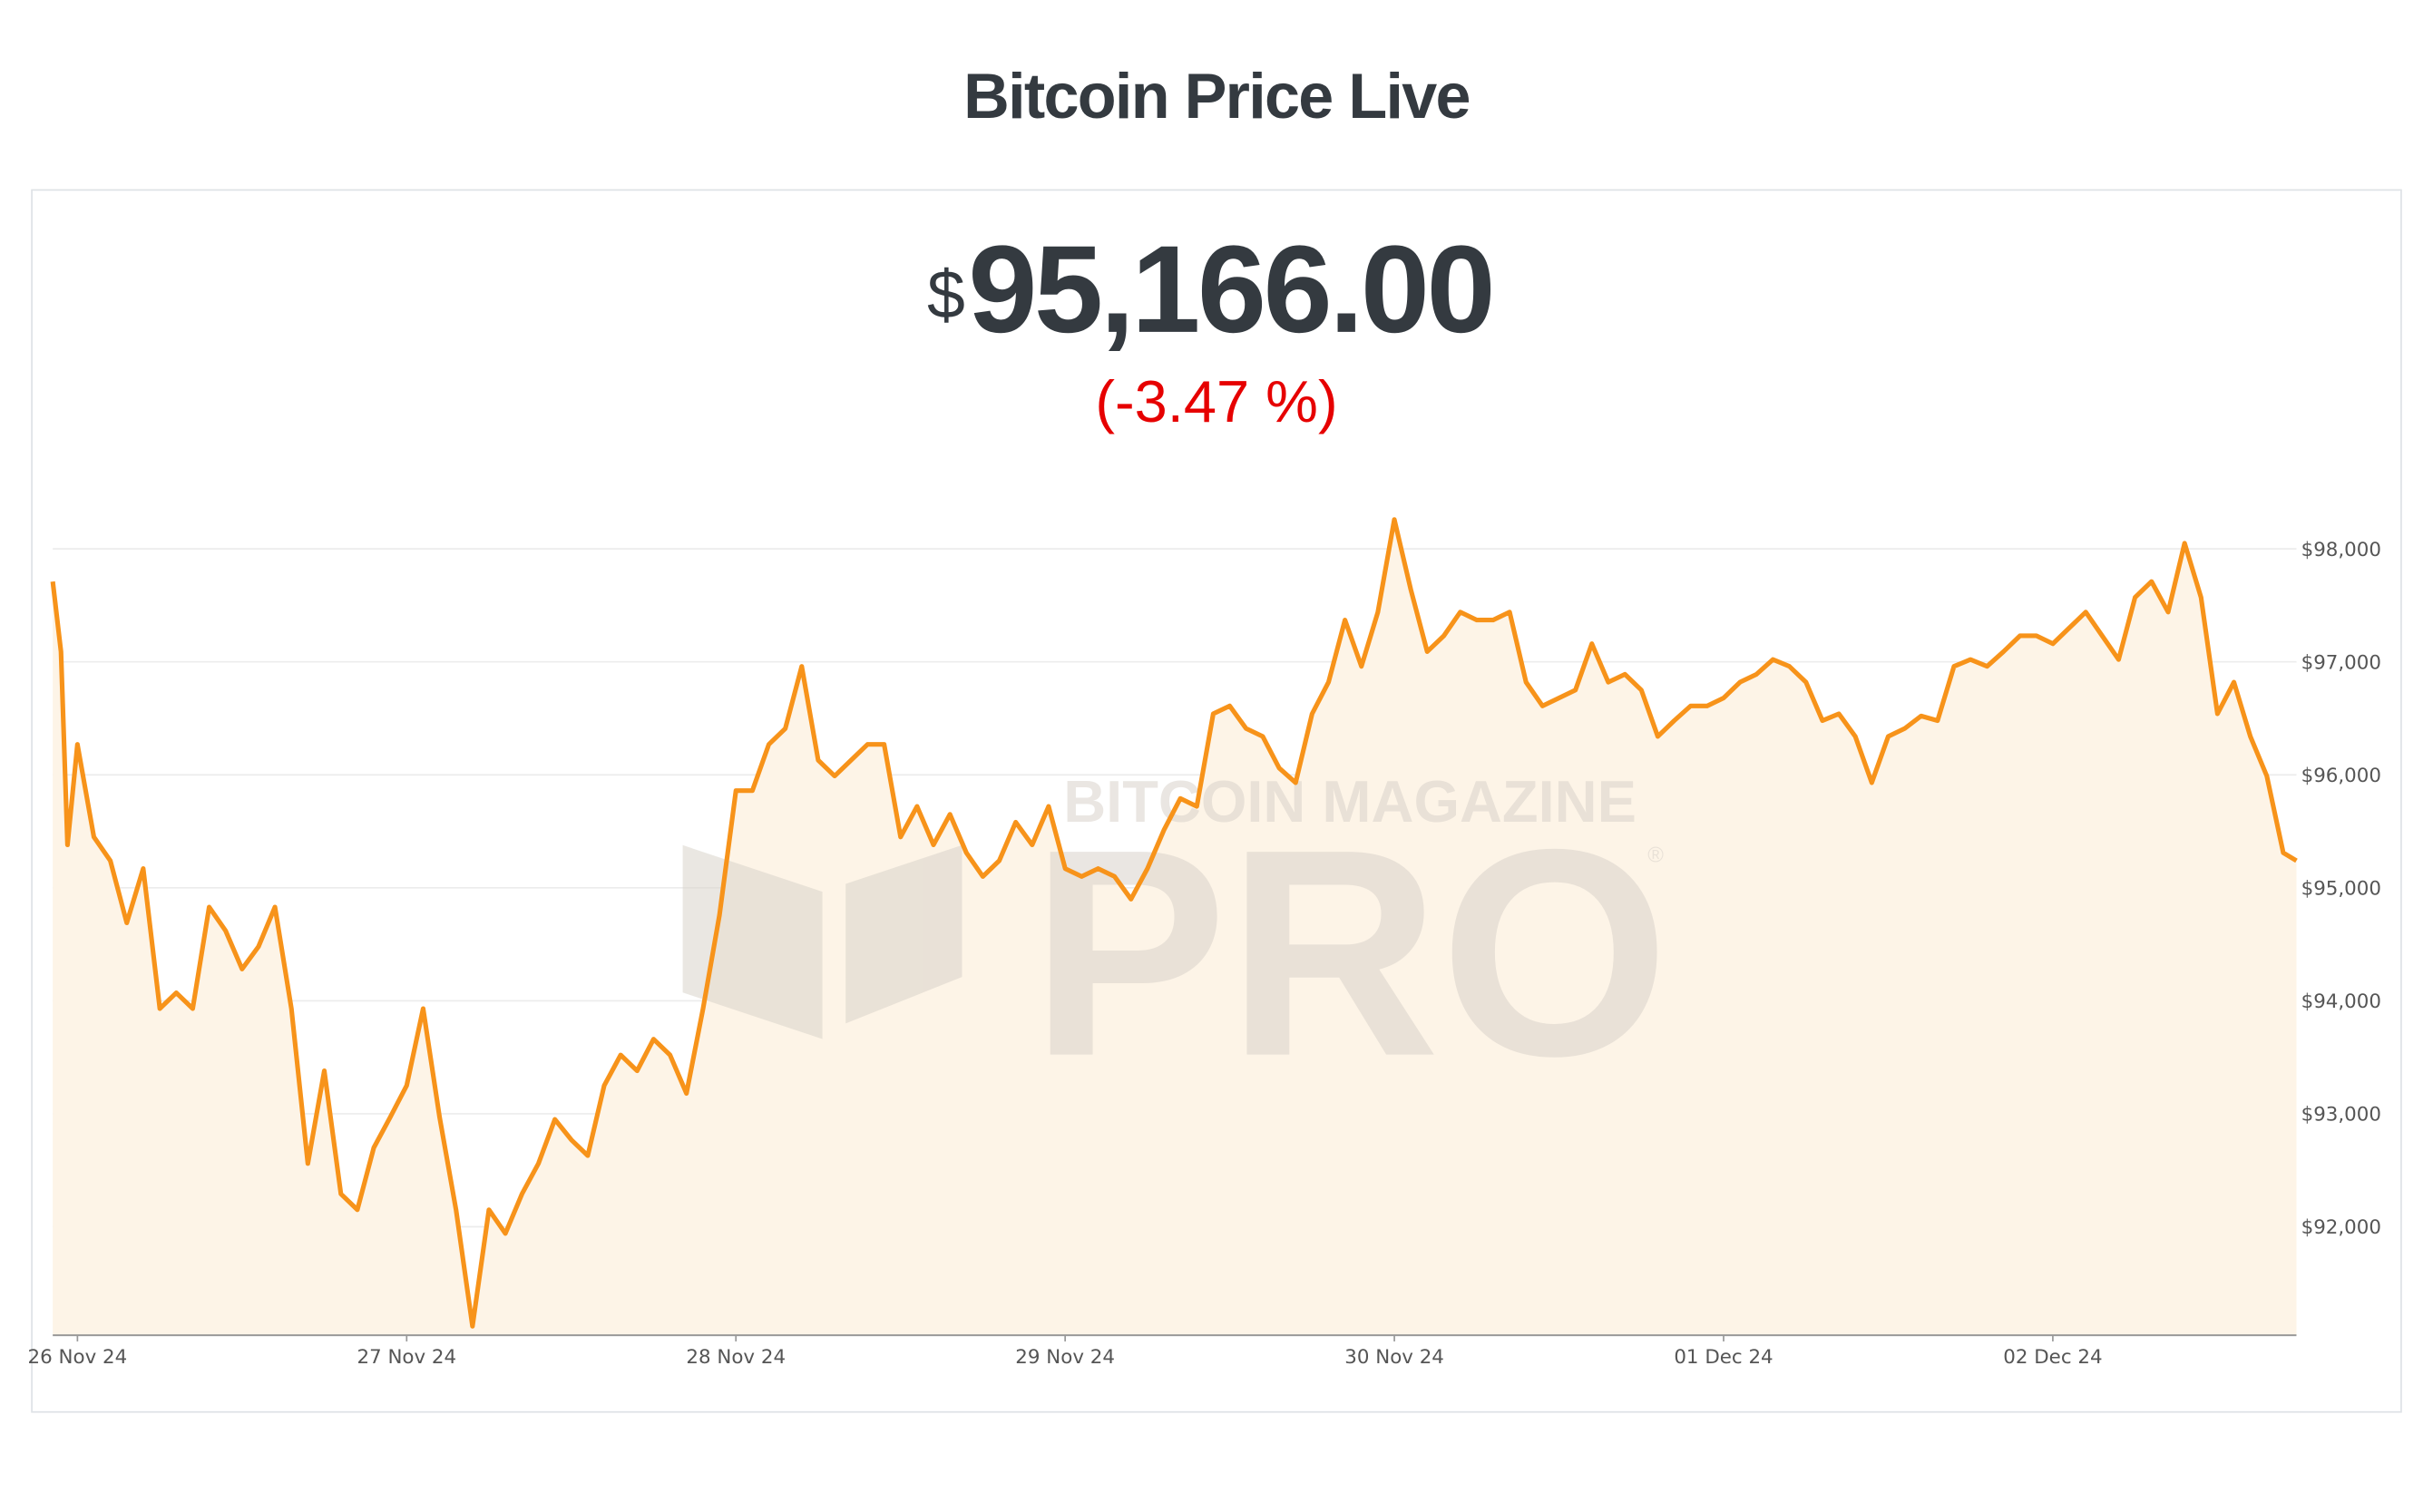 The height and width of the screenshot is (1512, 2433). Describe the element at coordinates (2341, 1001) in the screenshot. I see `y-tick-label: $94,000` at that location.